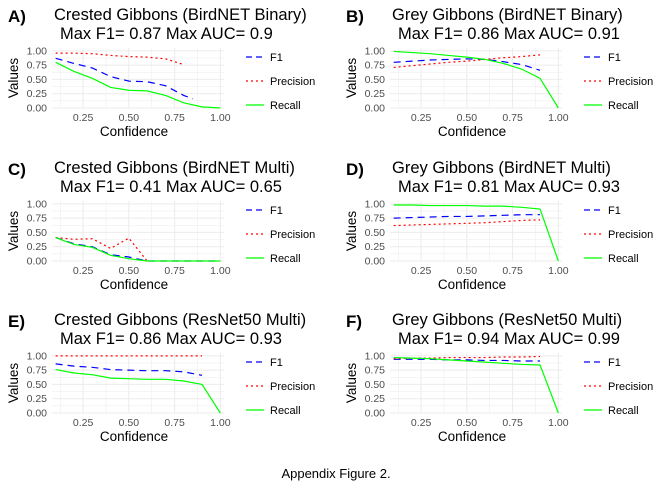 This screenshot has height=481, width=672. What do you see at coordinates (336, 473) in the screenshot?
I see `figure-caption: Appendix Figure 2.` at bounding box center [336, 473].